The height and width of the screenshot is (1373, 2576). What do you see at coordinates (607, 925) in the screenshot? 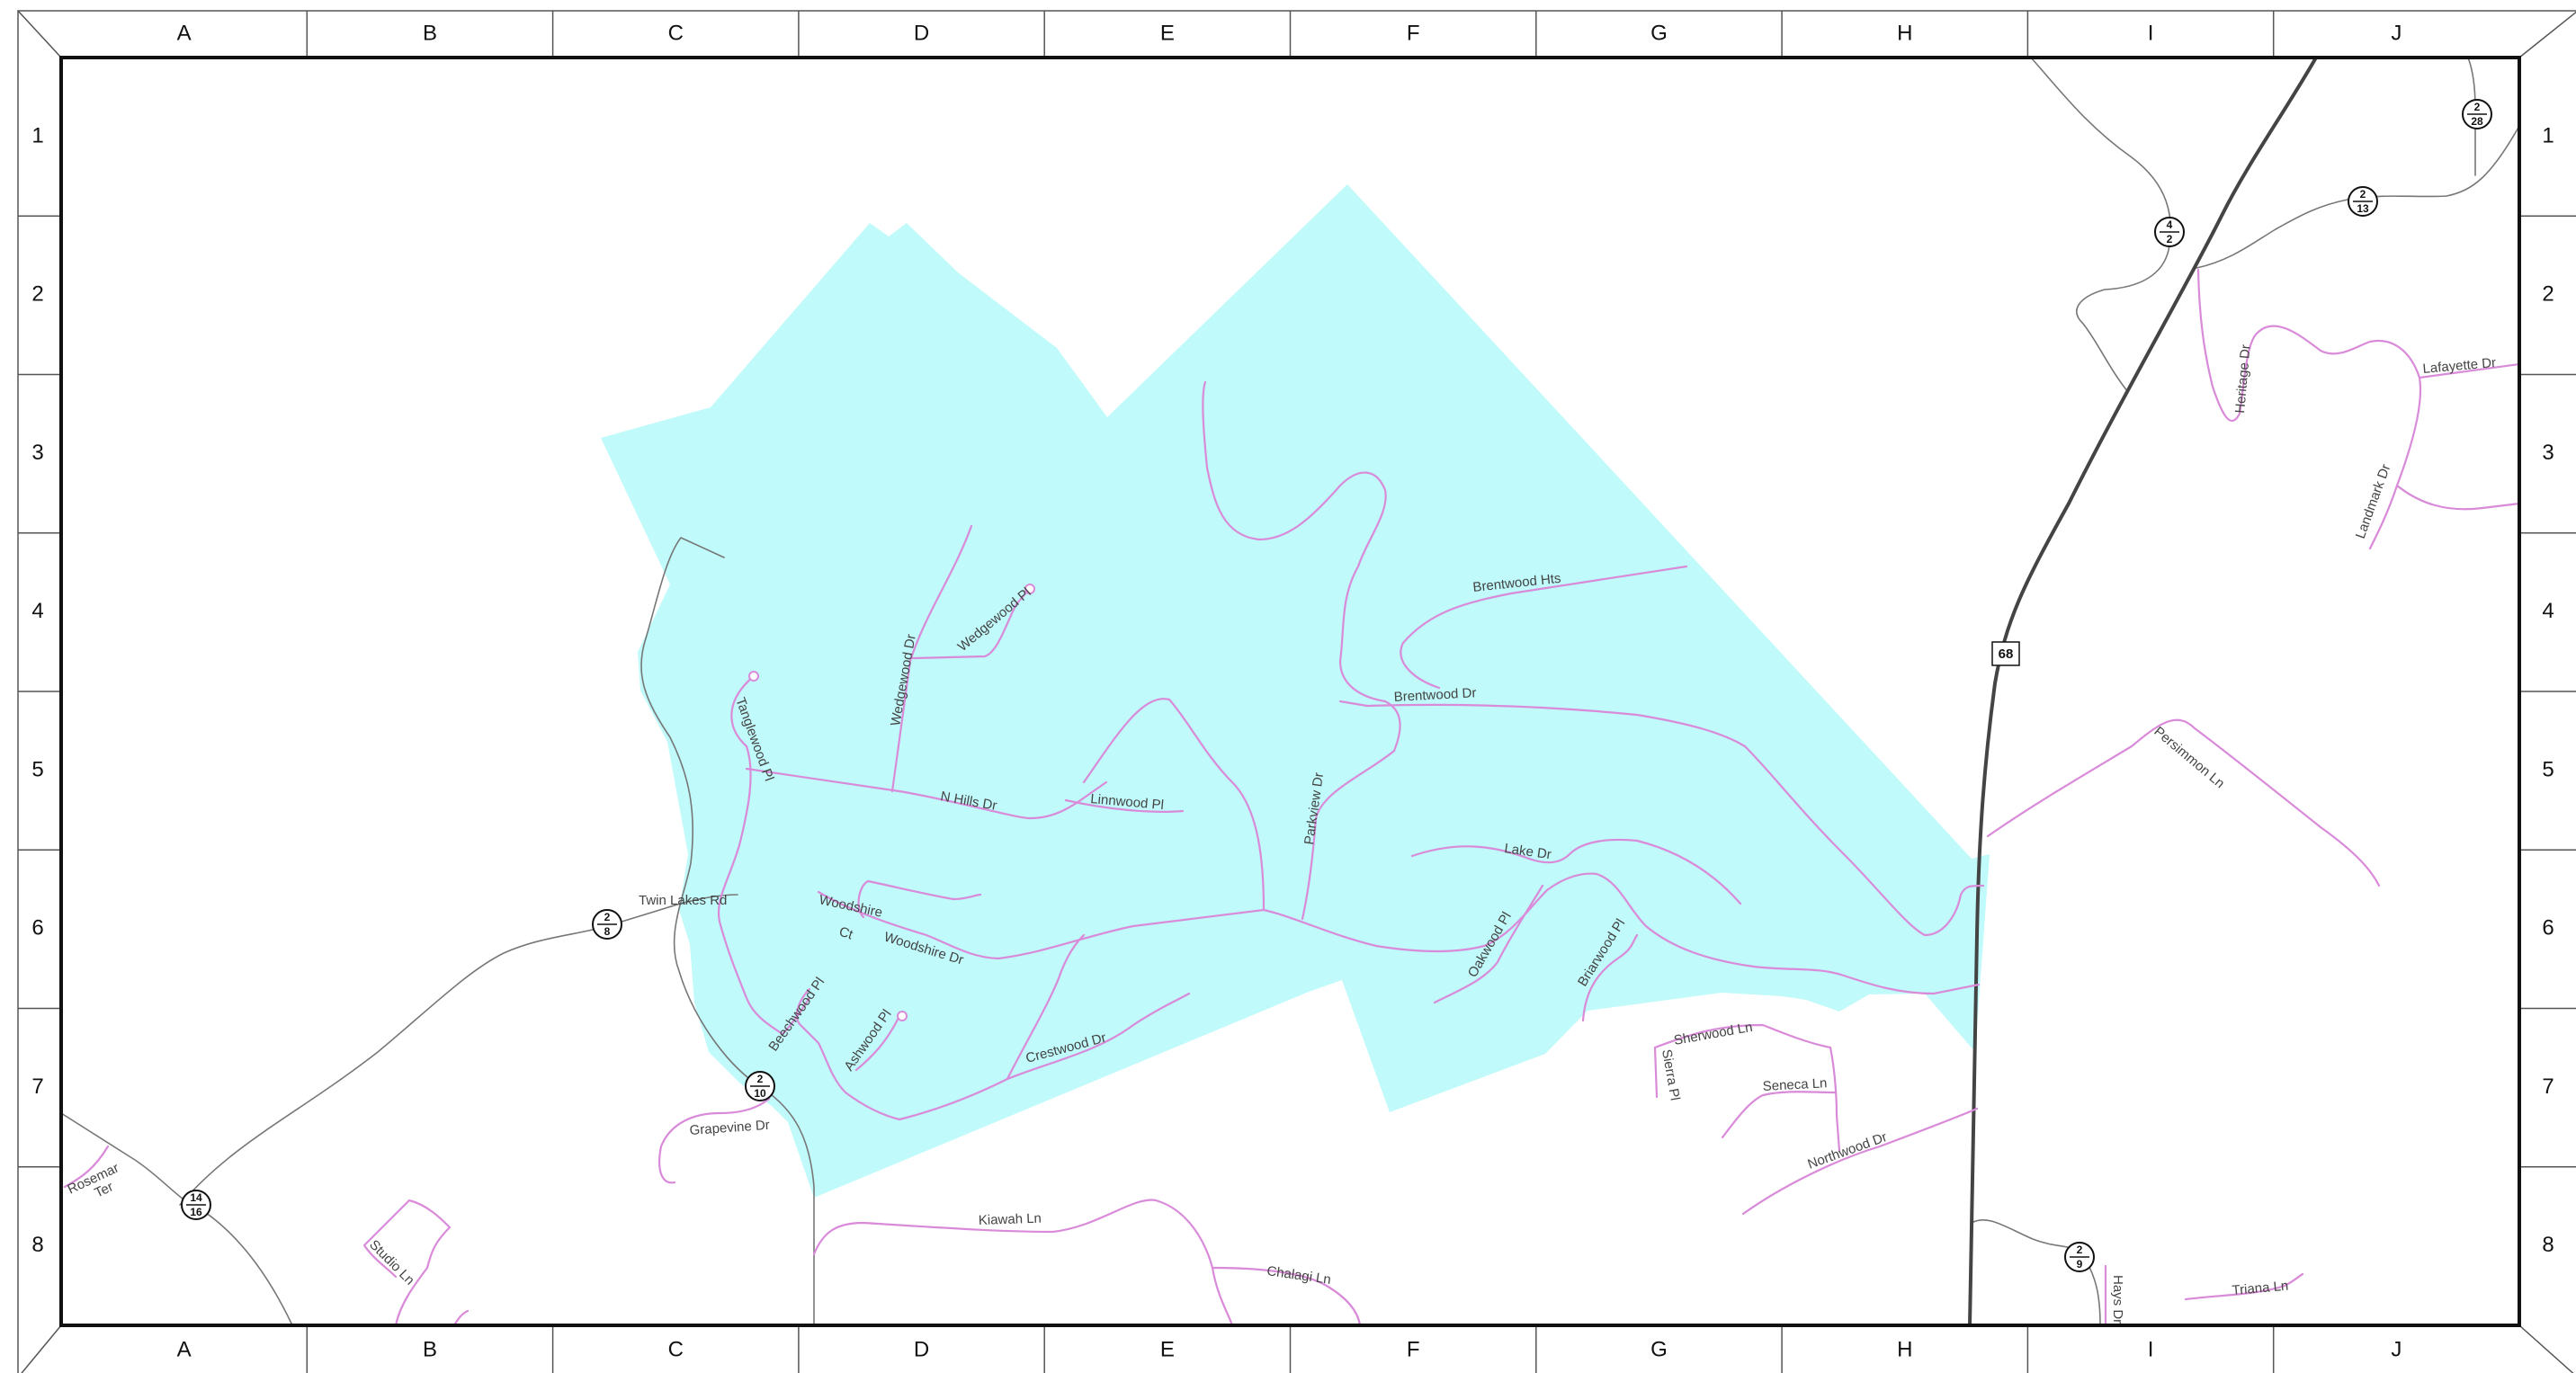
I see `route-marker-2-8: 28` at bounding box center [607, 925].